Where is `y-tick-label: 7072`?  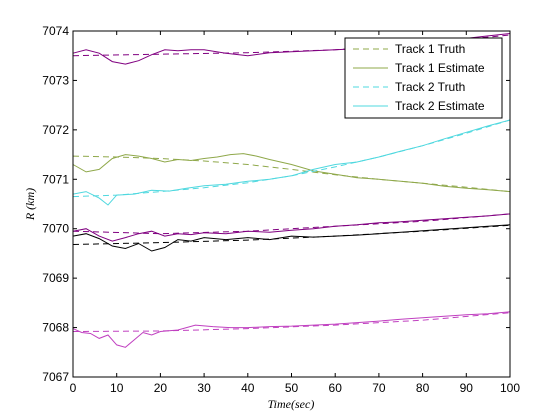 y-tick-label: 7072 is located at coordinates (55, 130).